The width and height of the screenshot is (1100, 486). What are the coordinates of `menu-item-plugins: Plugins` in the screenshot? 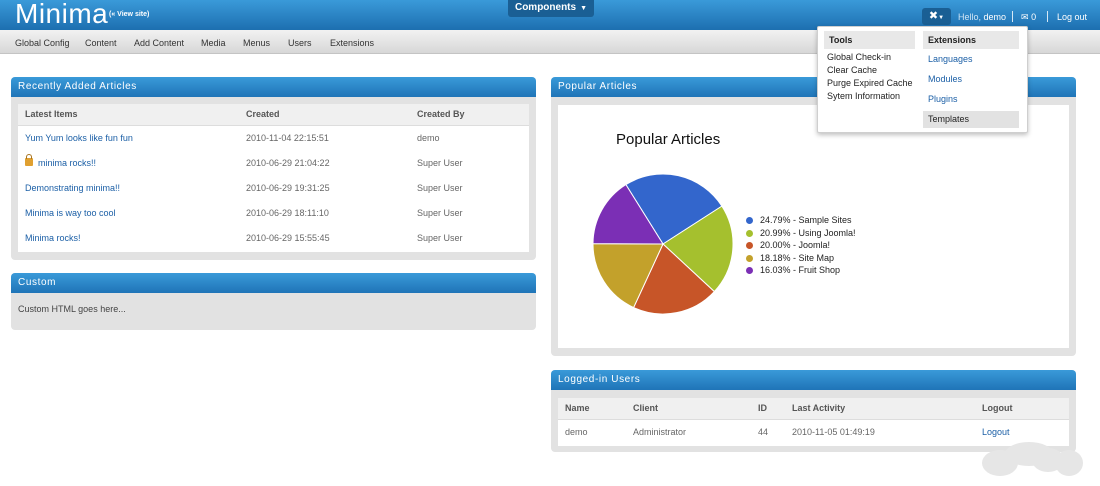 It's located at (943, 99).